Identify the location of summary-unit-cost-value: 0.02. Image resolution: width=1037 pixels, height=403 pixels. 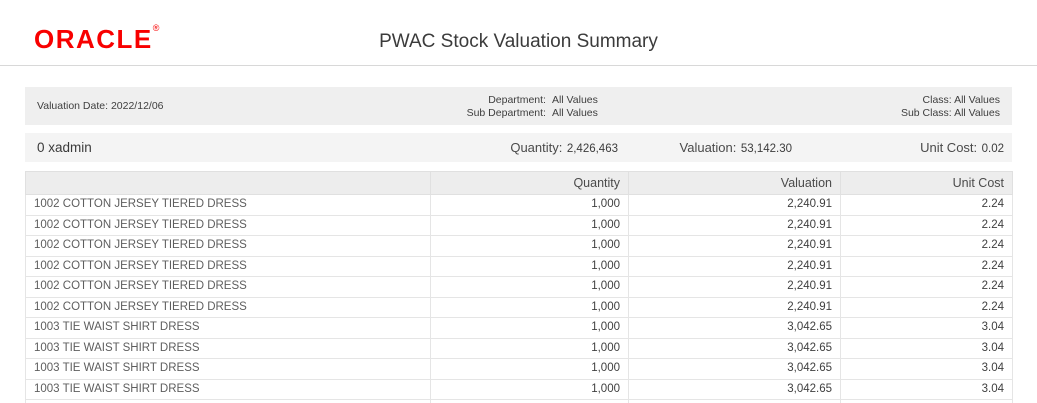
(992, 148).